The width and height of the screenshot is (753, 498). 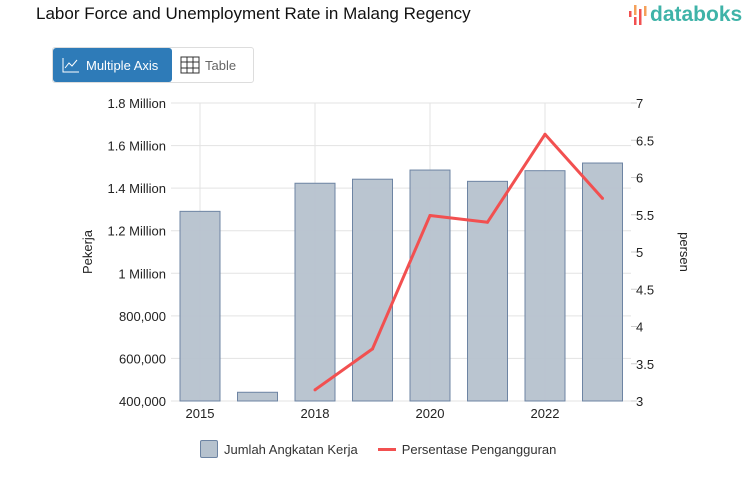 I want to click on logo-text: databoks, so click(x=696, y=14).